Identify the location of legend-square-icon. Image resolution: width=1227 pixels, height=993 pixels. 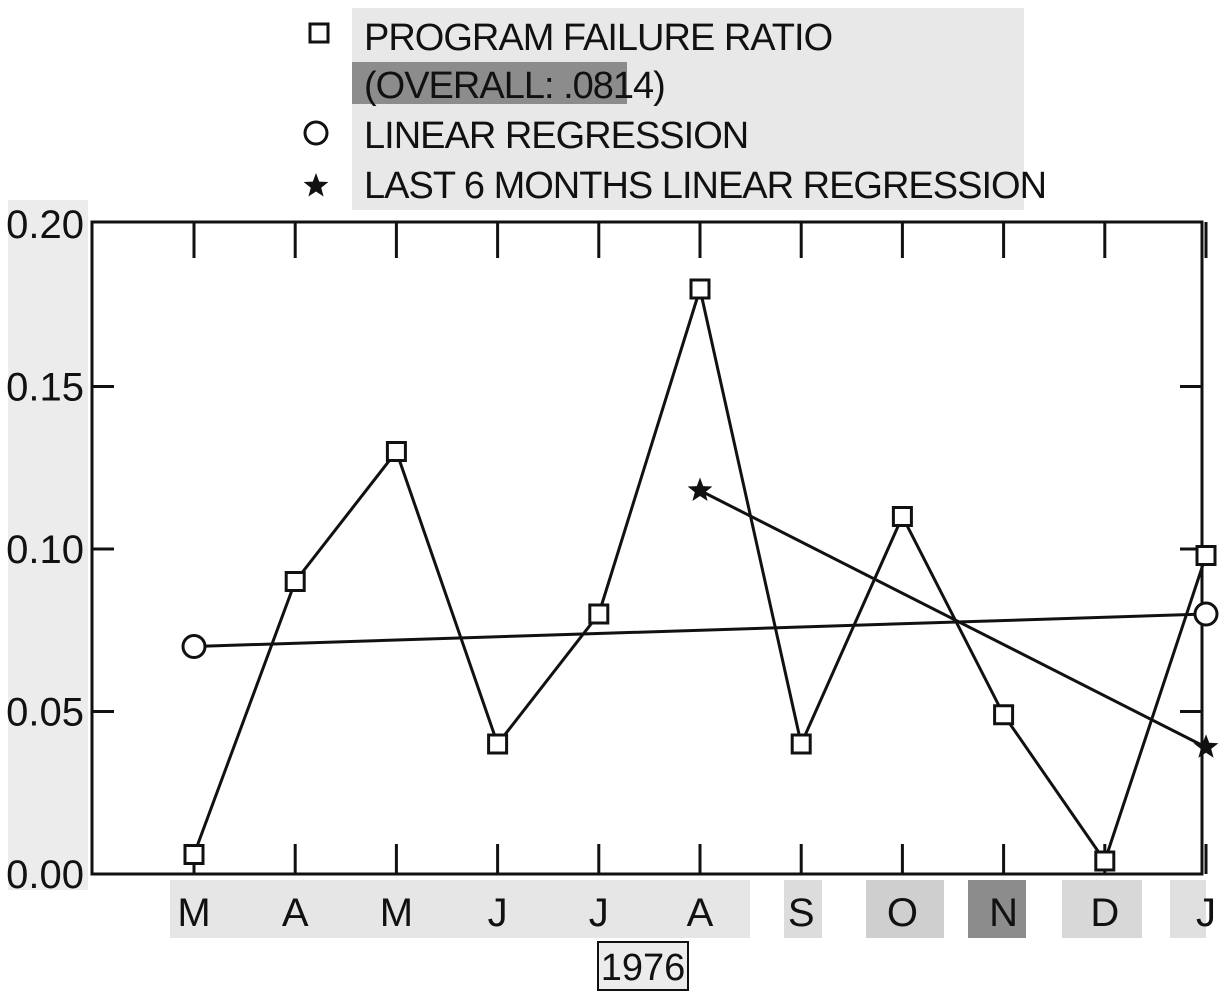
(319, 33).